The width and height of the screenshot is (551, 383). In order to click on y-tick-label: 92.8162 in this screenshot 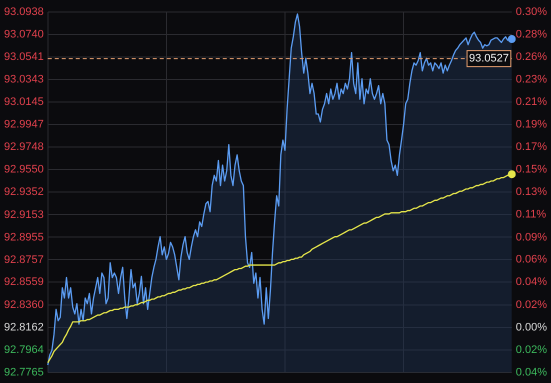, I will do `click(24, 327)`.